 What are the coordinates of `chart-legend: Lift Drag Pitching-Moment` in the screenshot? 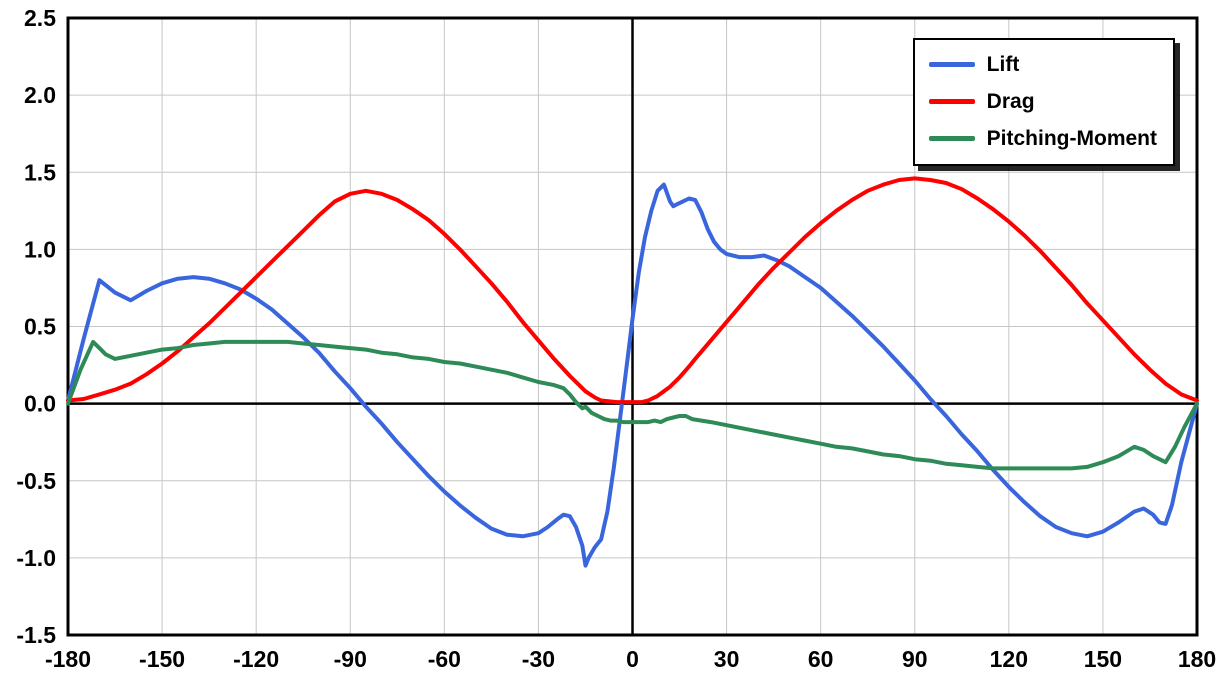 It's located at (1043, 102).